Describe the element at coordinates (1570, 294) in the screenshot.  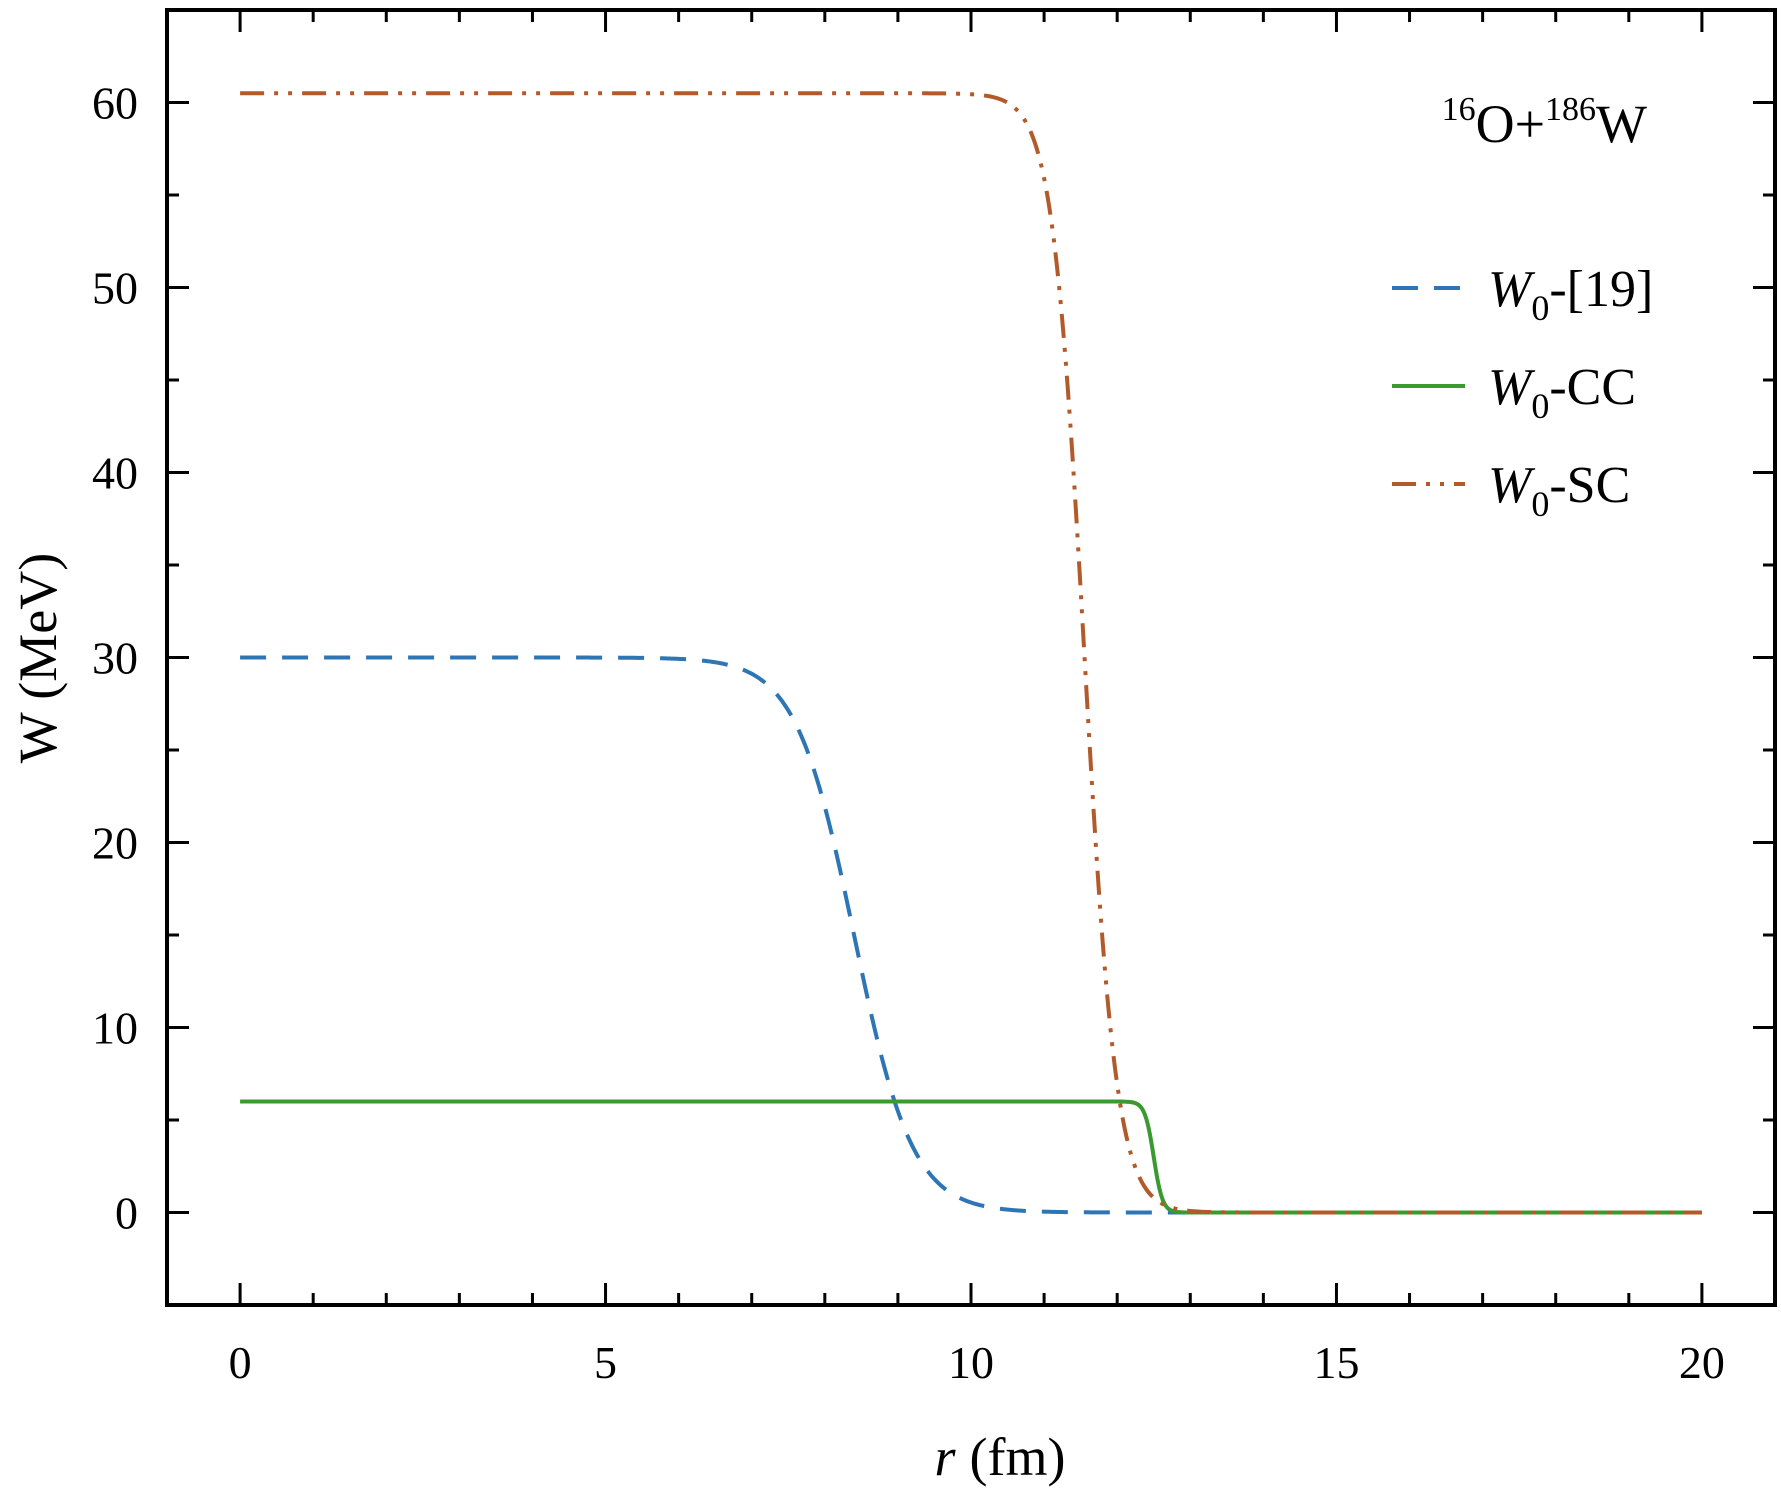
I see `legend-label: W0-[19]` at that location.